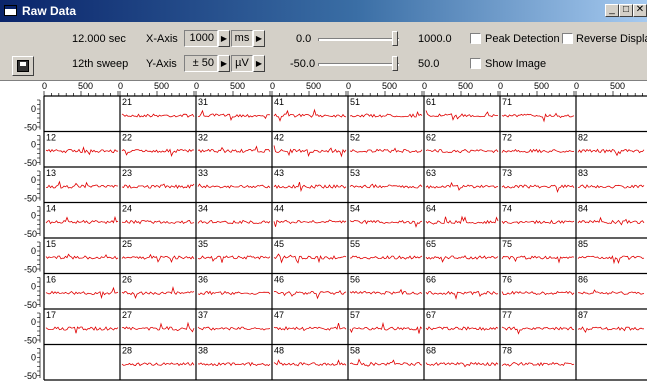 The width and height of the screenshot is (647, 381). Describe the element at coordinates (507, 280) in the screenshot. I see `channel-label: 76` at that location.